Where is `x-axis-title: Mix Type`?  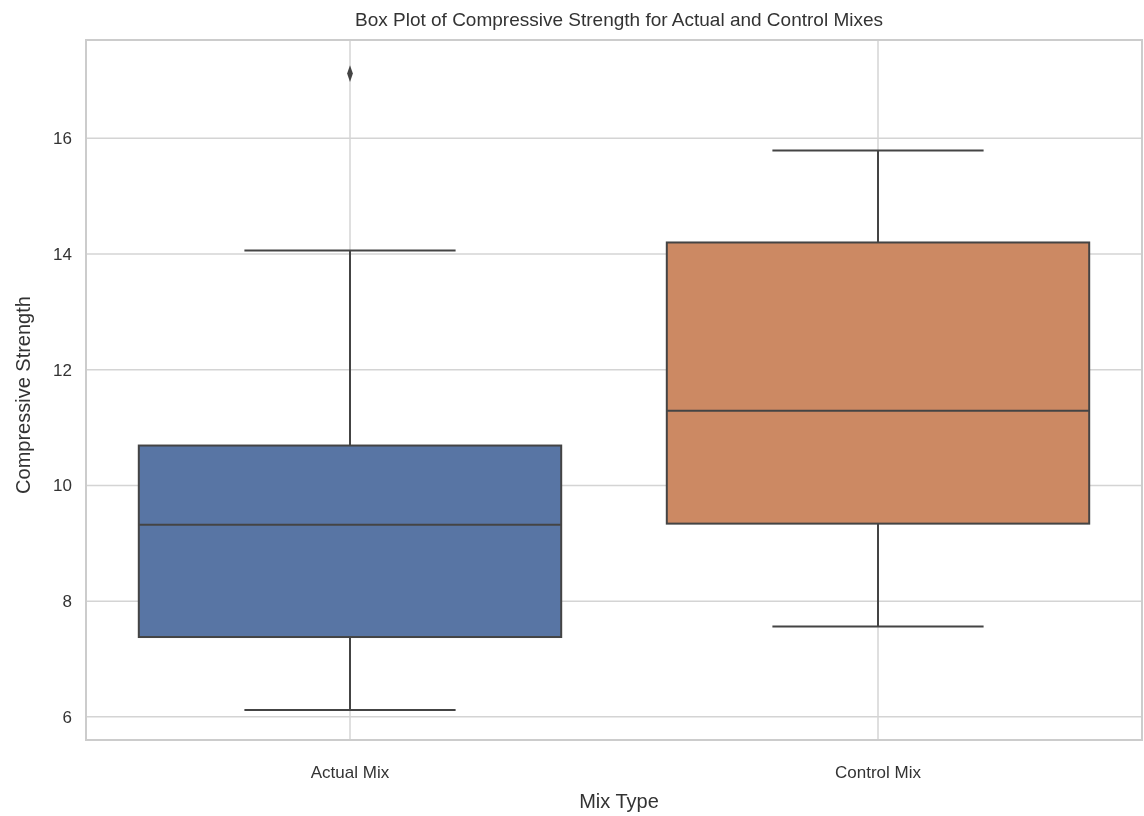 x-axis-title: Mix Type is located at coordinates (619, 801).